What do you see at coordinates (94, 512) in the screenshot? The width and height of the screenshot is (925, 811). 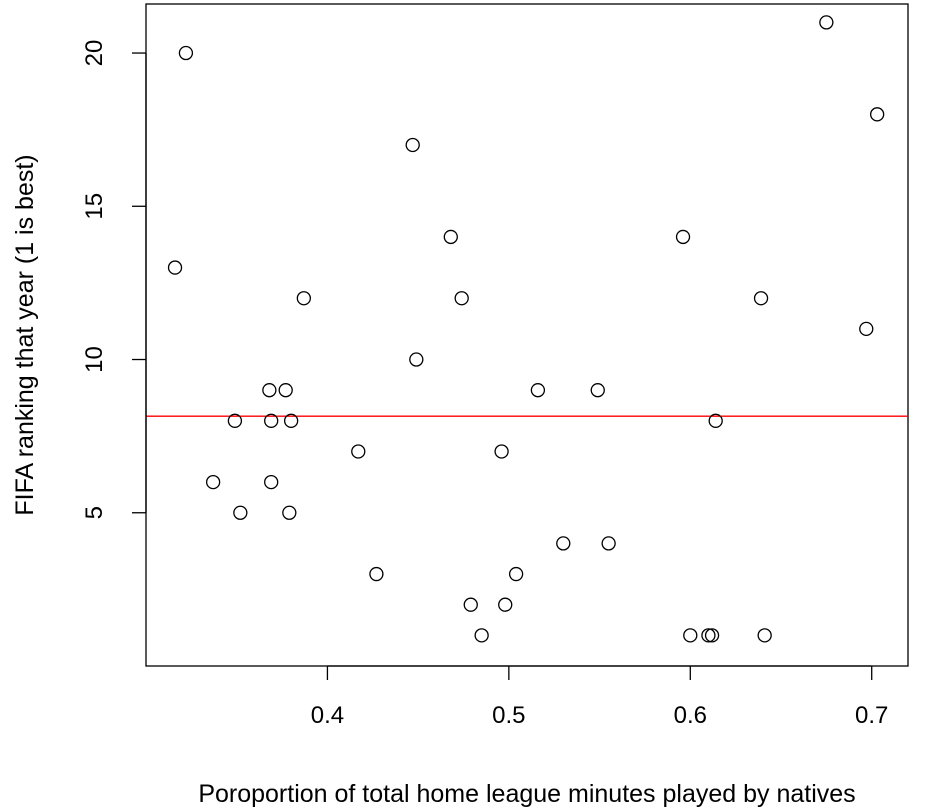 I see `y-tick-label: 5` at bounding box center [94, 512].